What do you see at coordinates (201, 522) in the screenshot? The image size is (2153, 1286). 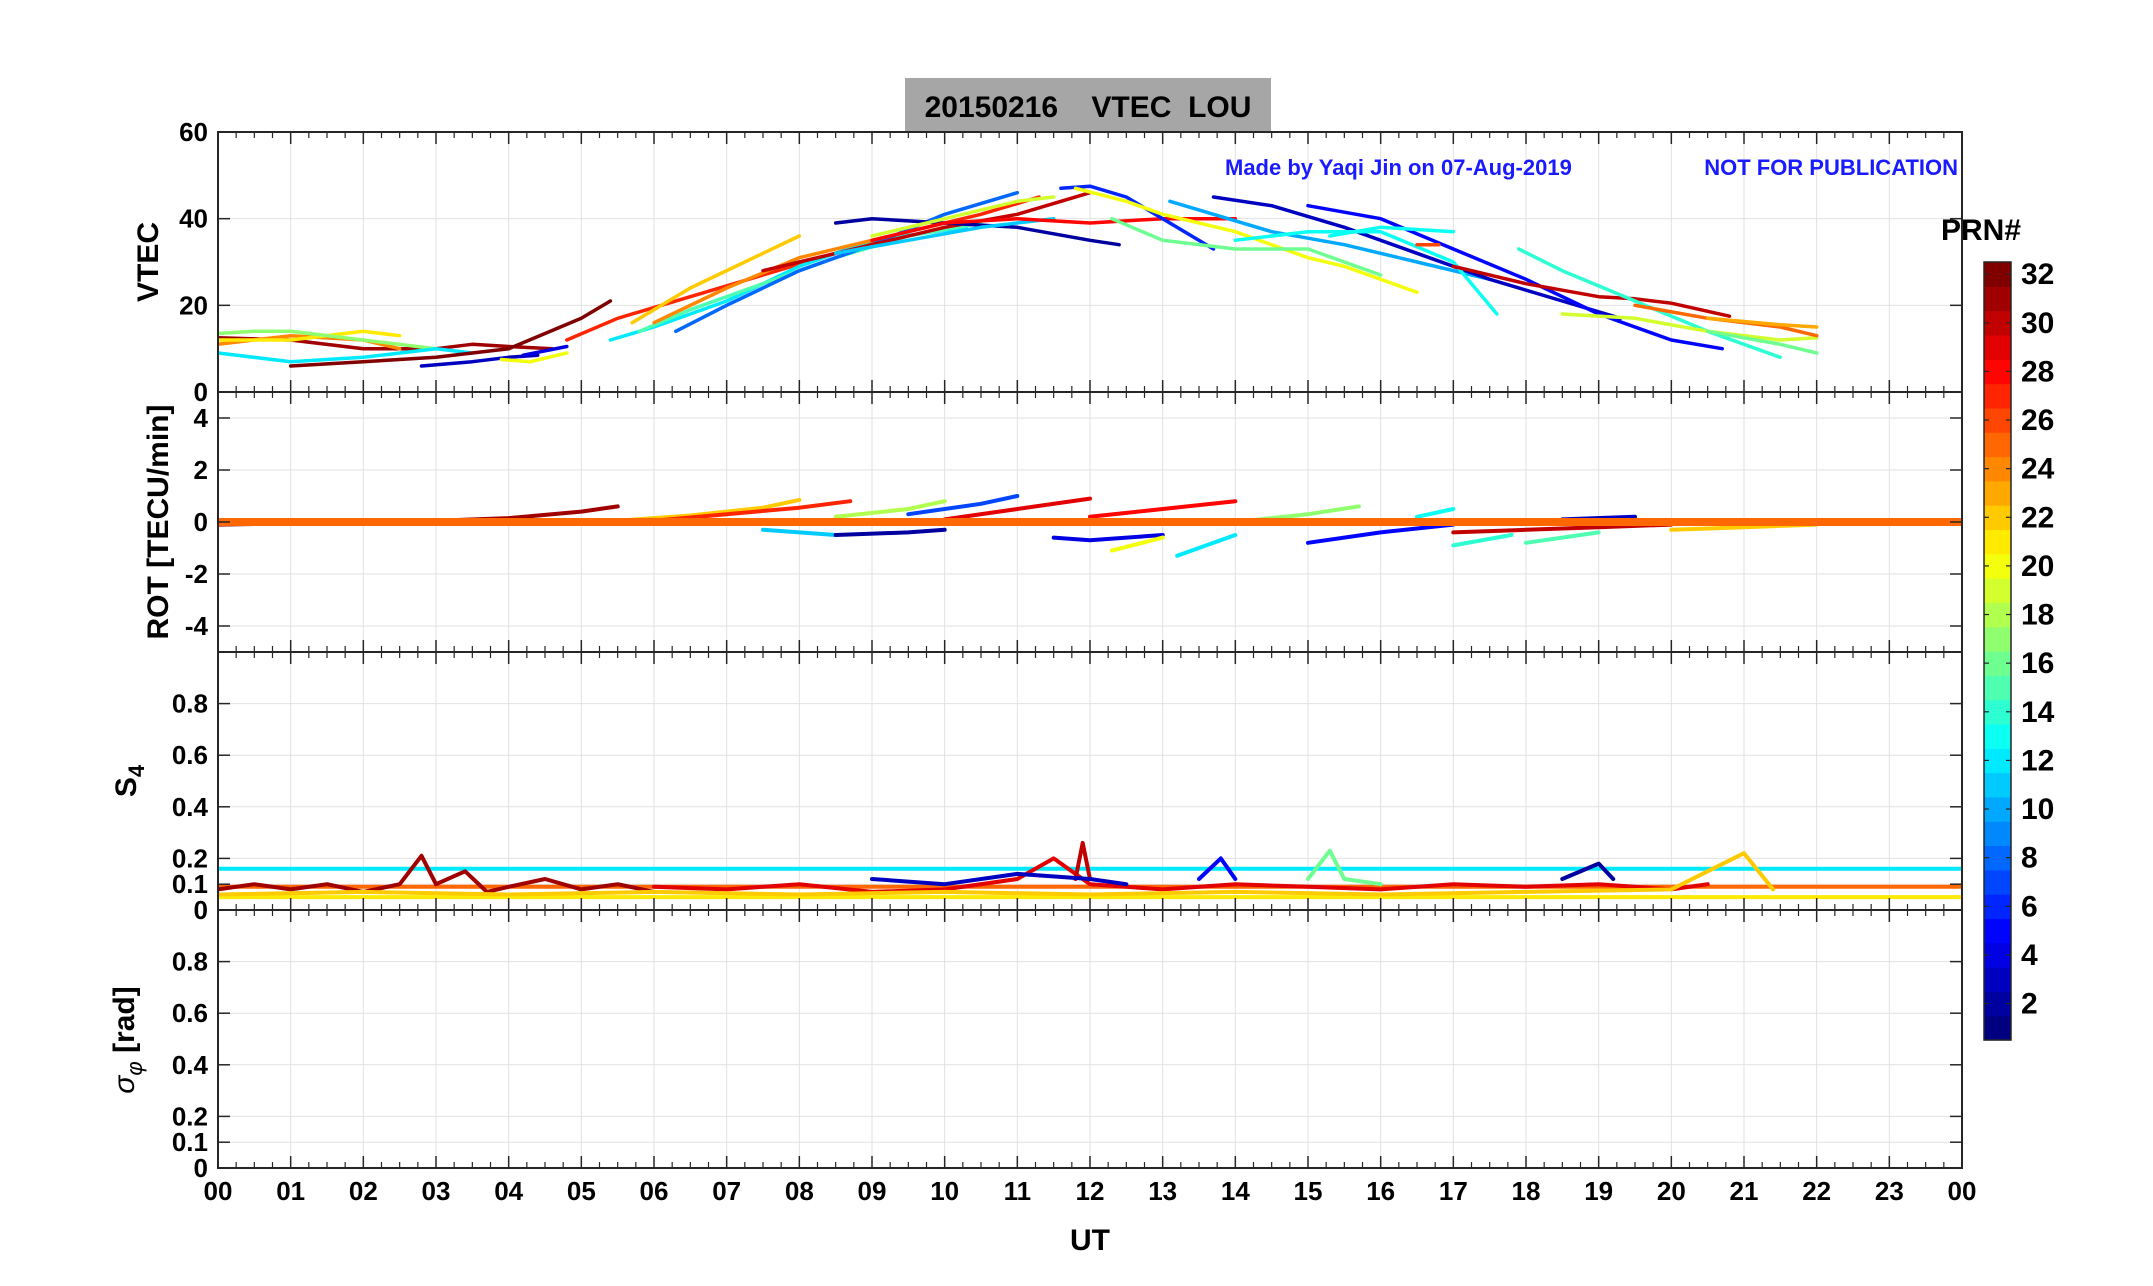 I see `rot-ytick-label: 0` at bounding box center [201, 522].